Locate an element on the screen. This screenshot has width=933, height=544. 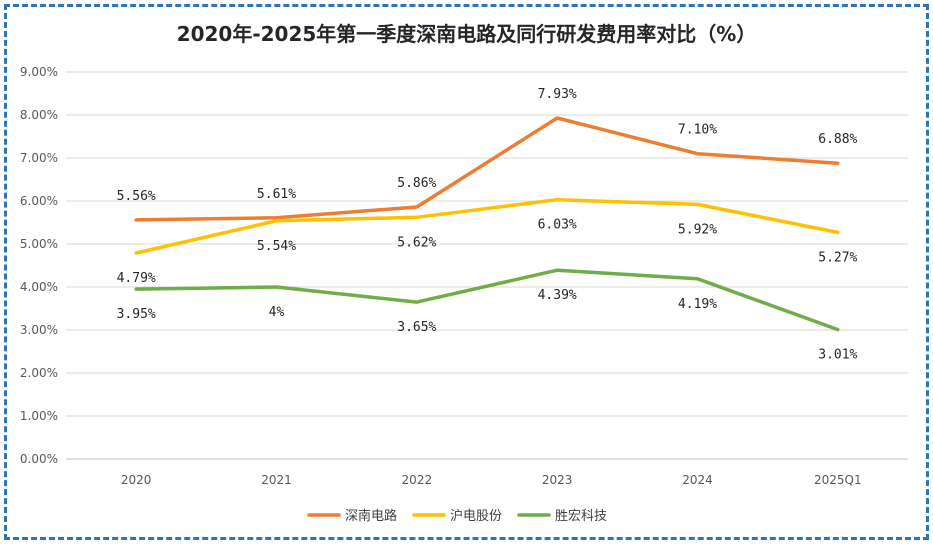
chart-title: 2020年-2025年第一季度深南电路及同行研发费用率对比（%） is located at coordinates (466, 34).